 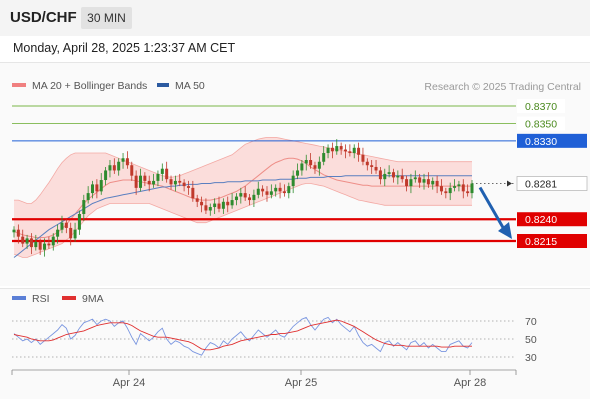 I want to click on legend-ma50-label: MA 50, so click(x=190, y=86).